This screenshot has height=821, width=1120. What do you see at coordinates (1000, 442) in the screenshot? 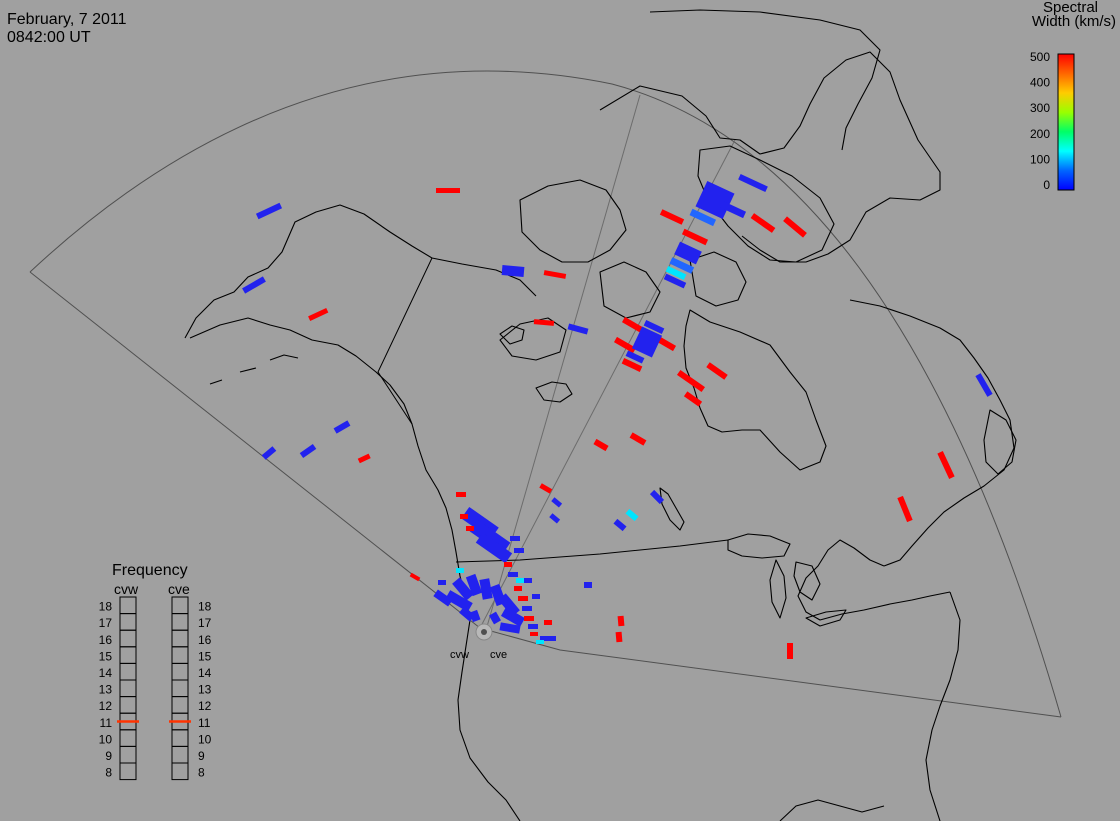
I see `newfoundland` at bounding box center [1000, 442].